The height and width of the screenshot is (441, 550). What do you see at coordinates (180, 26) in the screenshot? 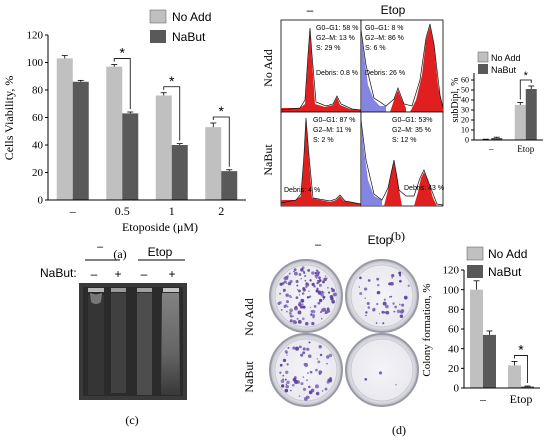
I see `a-legend: No Add NaBut` at bounding box center [180, 26].